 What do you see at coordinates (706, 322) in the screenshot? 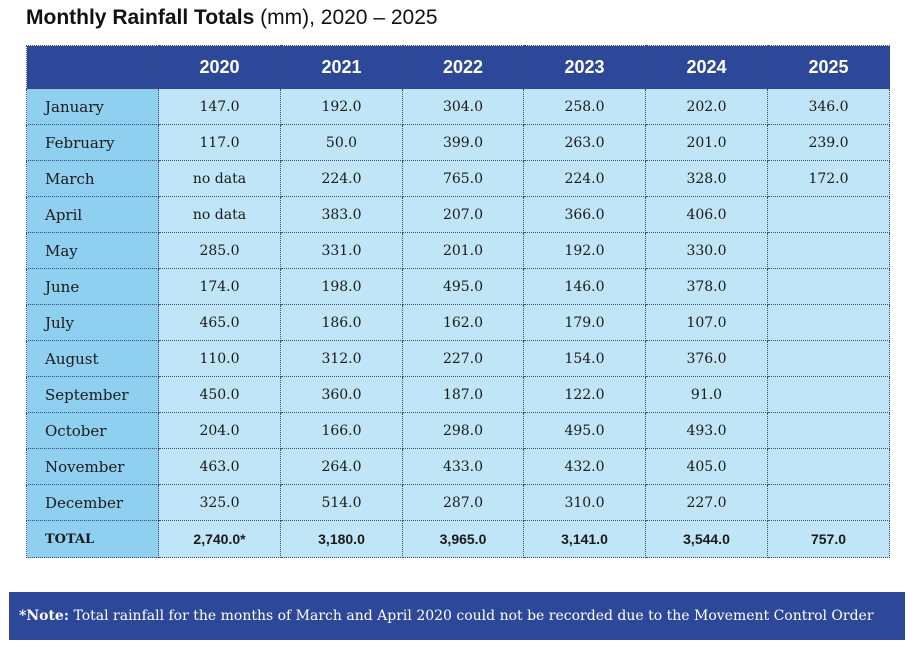
I see `value-cell: 107.0` at bounding box center [706, 322].